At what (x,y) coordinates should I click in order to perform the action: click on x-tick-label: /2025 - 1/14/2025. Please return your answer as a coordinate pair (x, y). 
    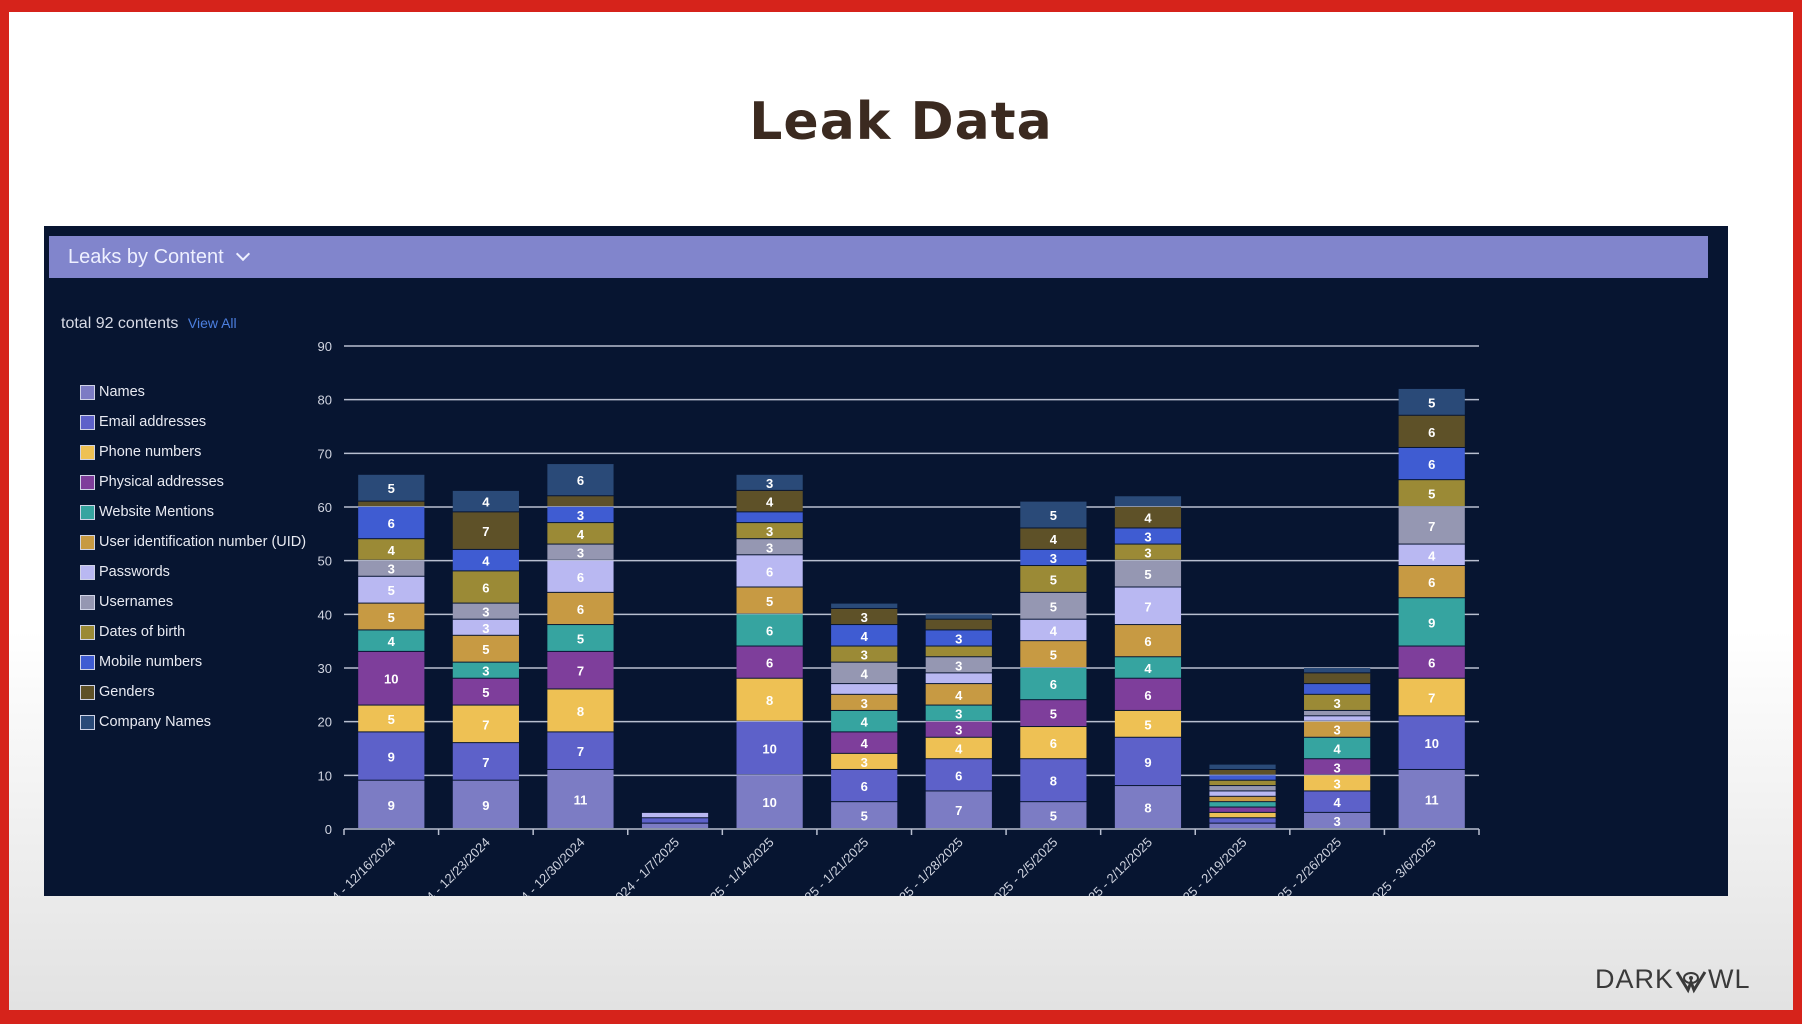
    Looking at the image, I should click on (735, 865).